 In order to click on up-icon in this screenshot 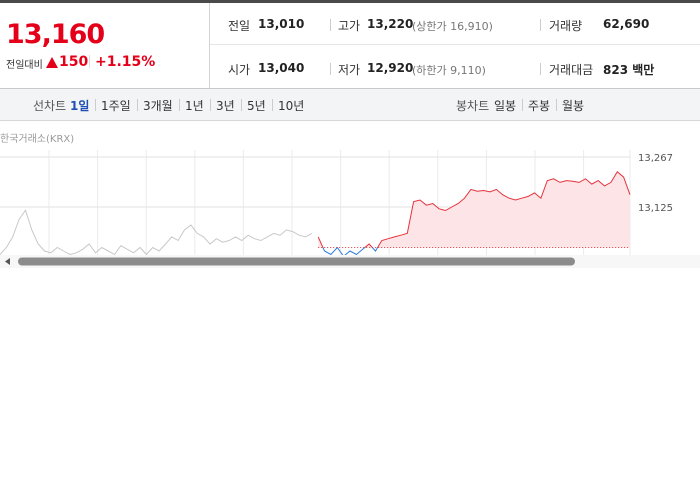, I will do `click(52, 62)`.